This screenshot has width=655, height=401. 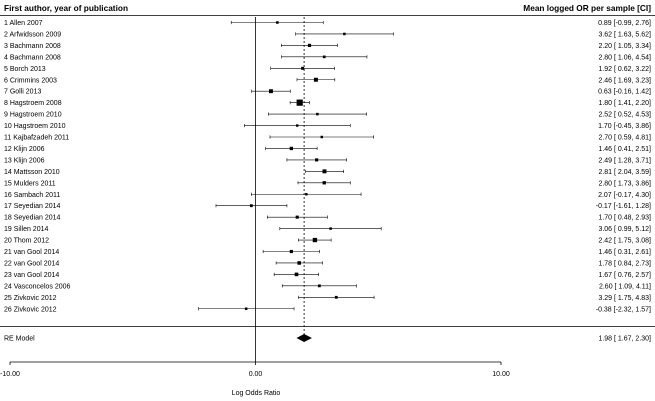 What do you see at coordinates (30, 309) in the screenshot?
I see `study-label: 26 Zivkovic 2012` at bounding box center [30, 309].